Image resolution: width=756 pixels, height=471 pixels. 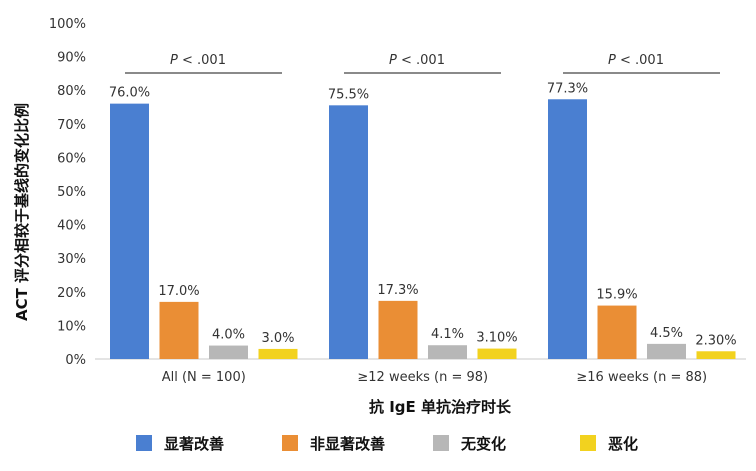 I want to click on significance-brackets: P < .001 P < .001 P < .001, so click(x=422, y=63).